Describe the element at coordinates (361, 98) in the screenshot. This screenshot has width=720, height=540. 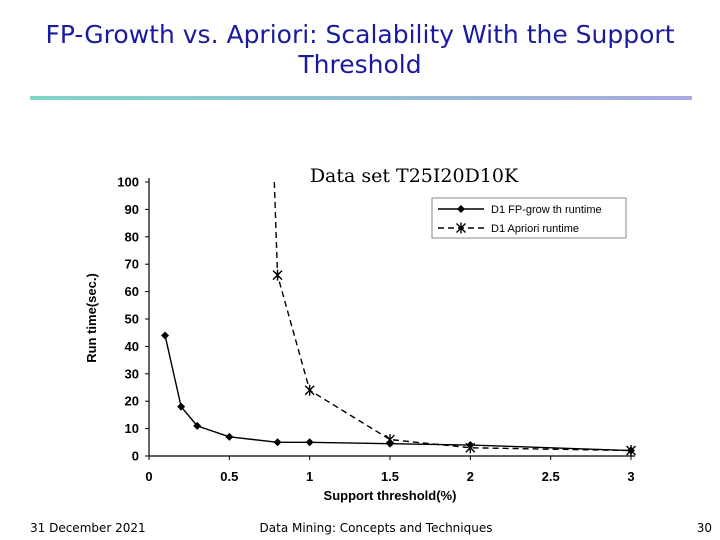
I see `title-divider` at that location.